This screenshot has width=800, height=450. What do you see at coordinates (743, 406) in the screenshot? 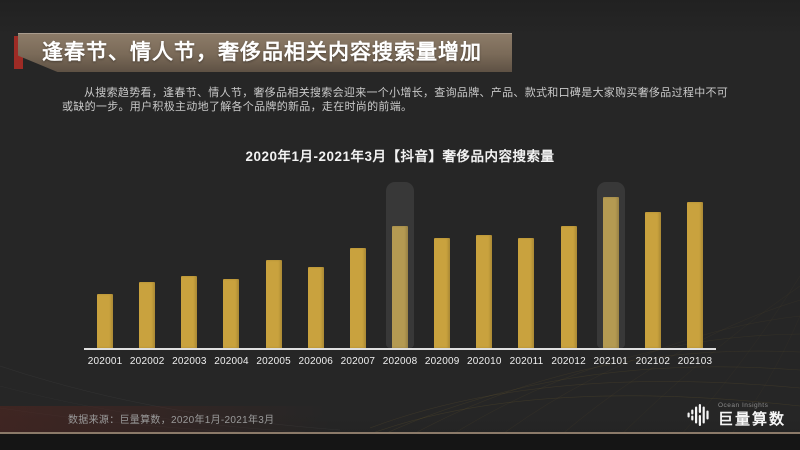
I see `logo-brand-en: Ocean Insights` at bounding box center [743, 406].